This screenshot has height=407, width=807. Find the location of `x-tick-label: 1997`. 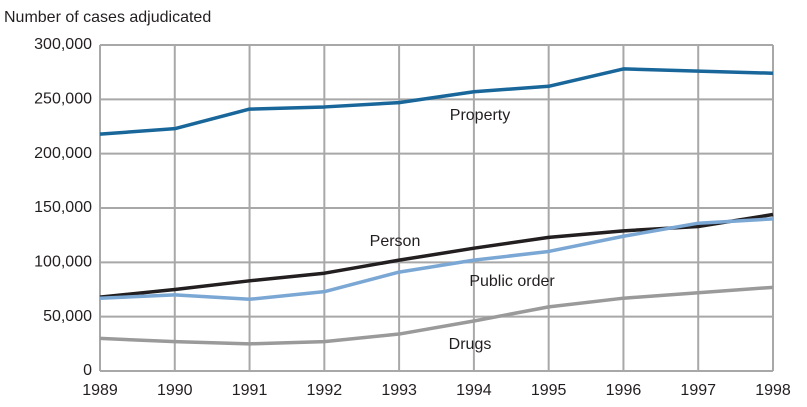

x-tick-label: 1997 is located at coordinates (698, 390).